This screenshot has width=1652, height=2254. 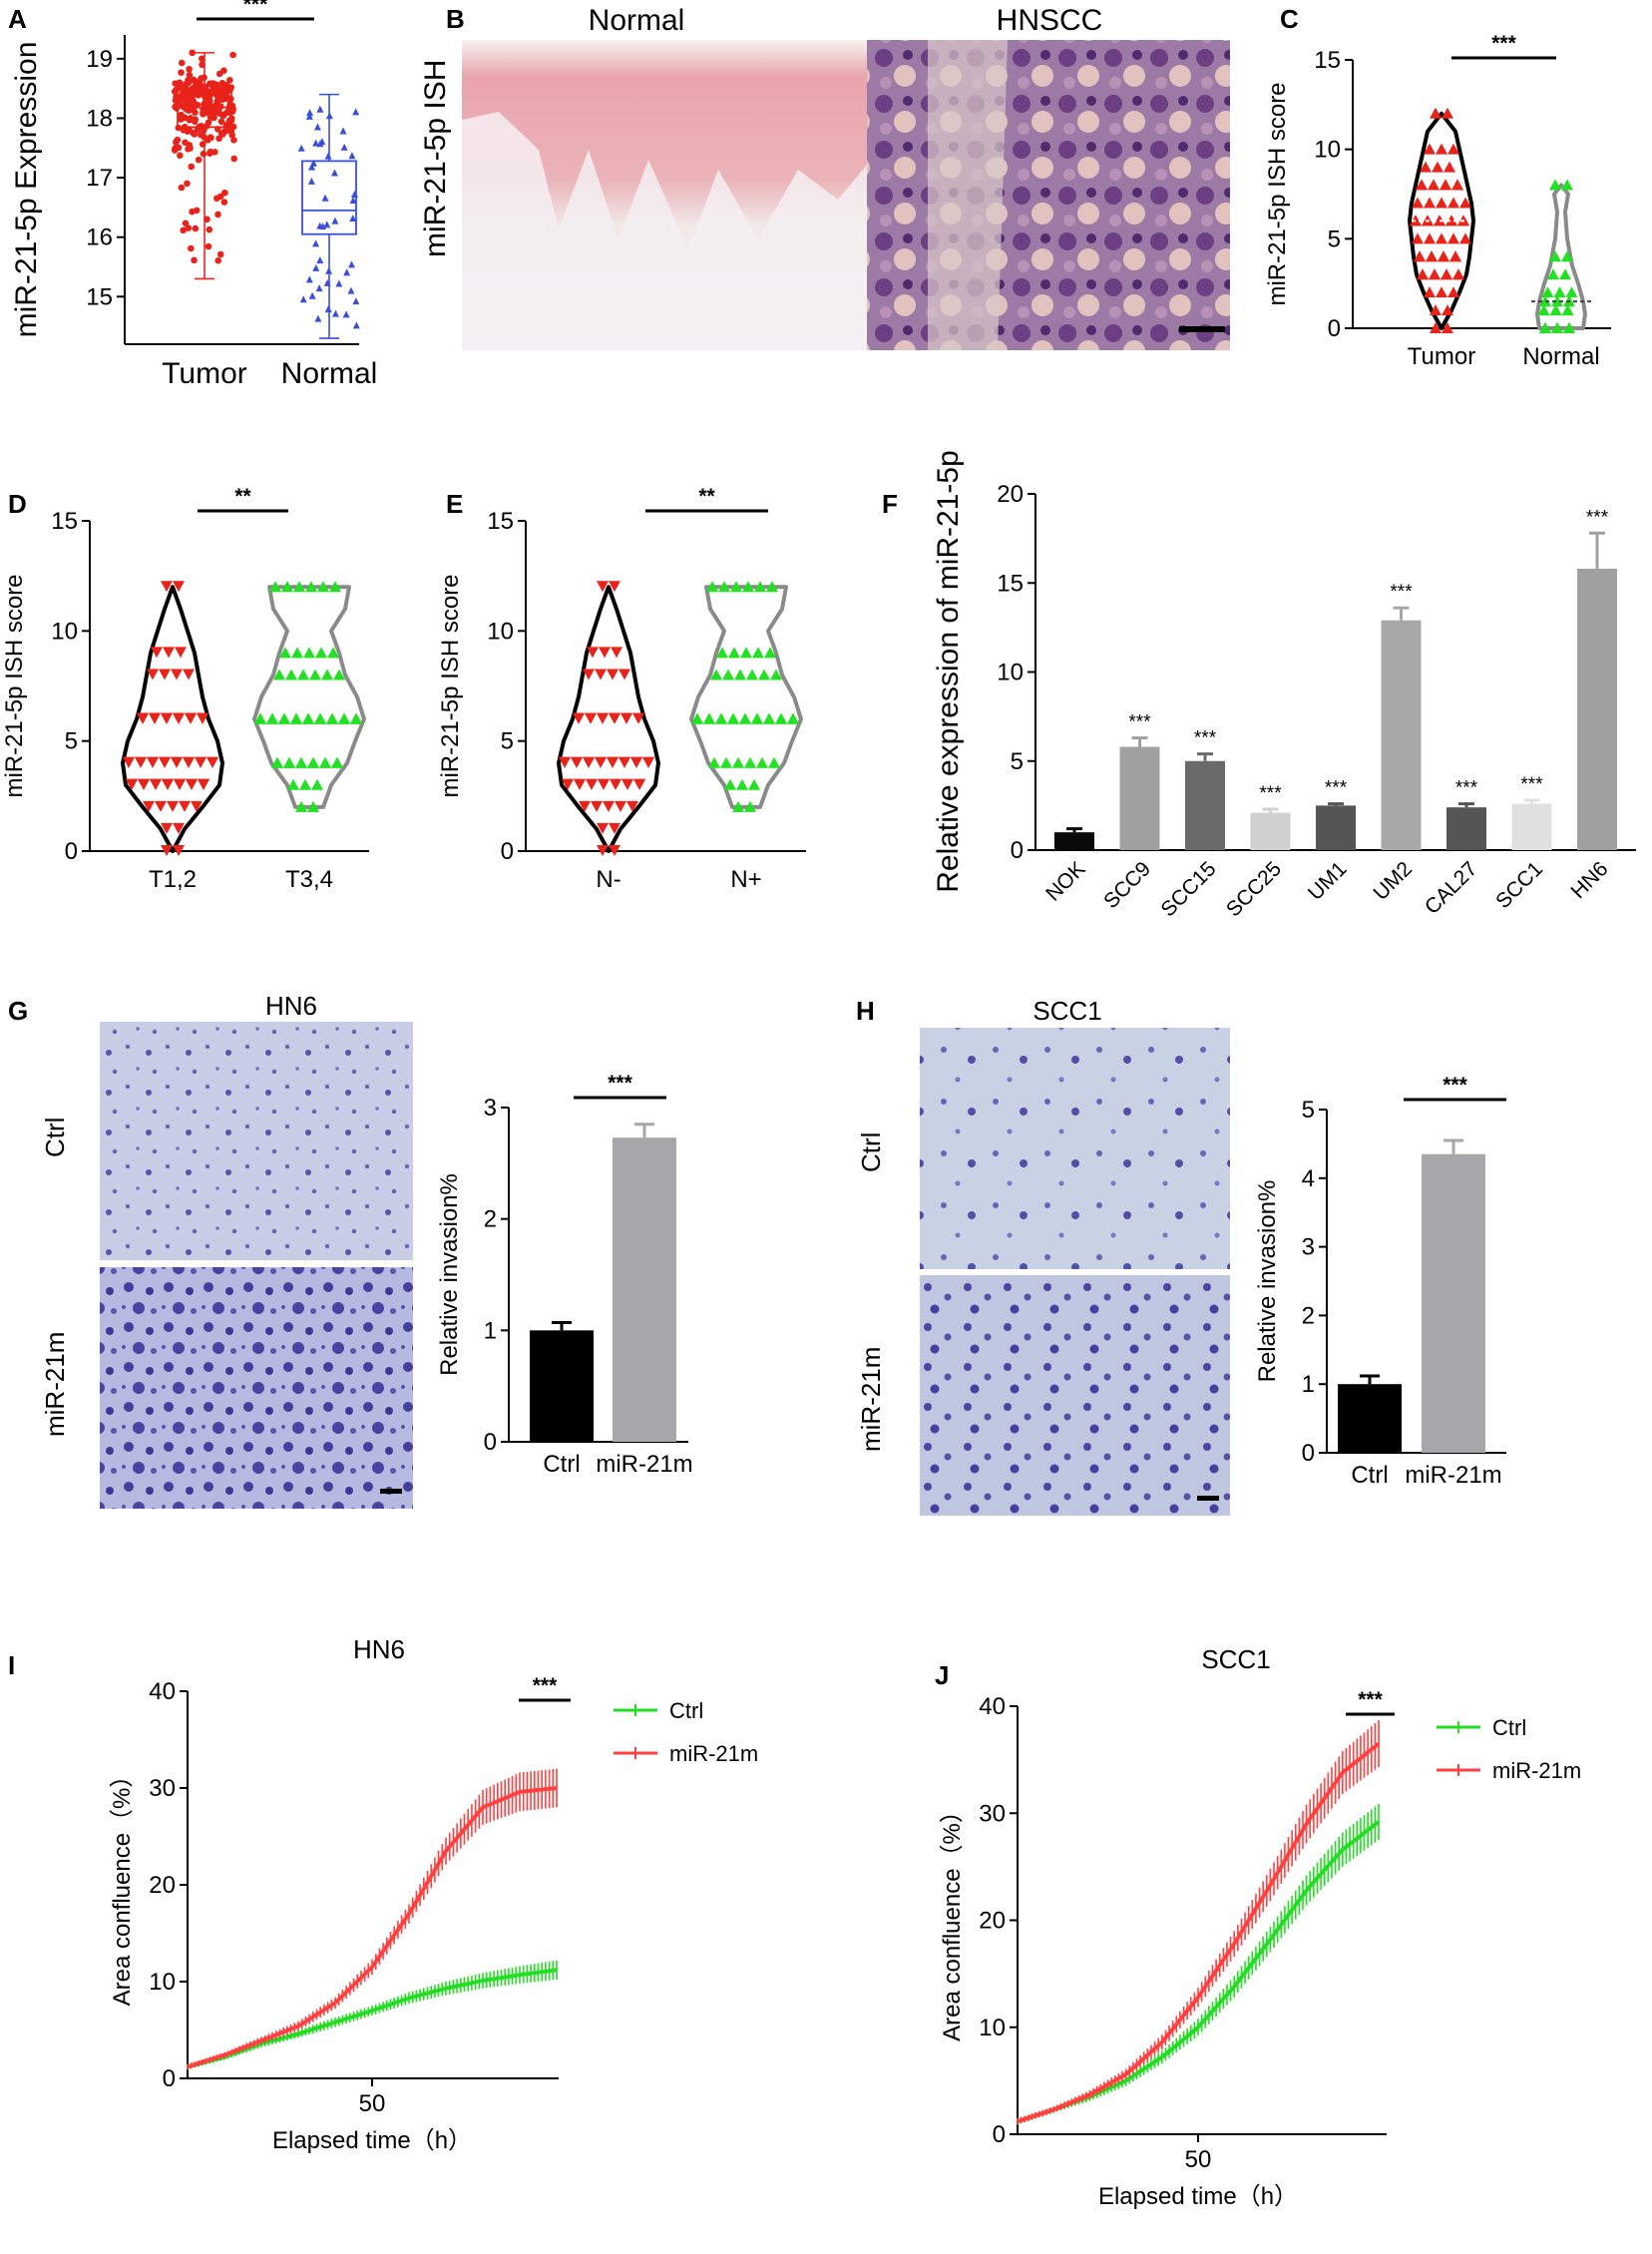 I want to click on bar-ctrl, so click(x=562, y=1386).